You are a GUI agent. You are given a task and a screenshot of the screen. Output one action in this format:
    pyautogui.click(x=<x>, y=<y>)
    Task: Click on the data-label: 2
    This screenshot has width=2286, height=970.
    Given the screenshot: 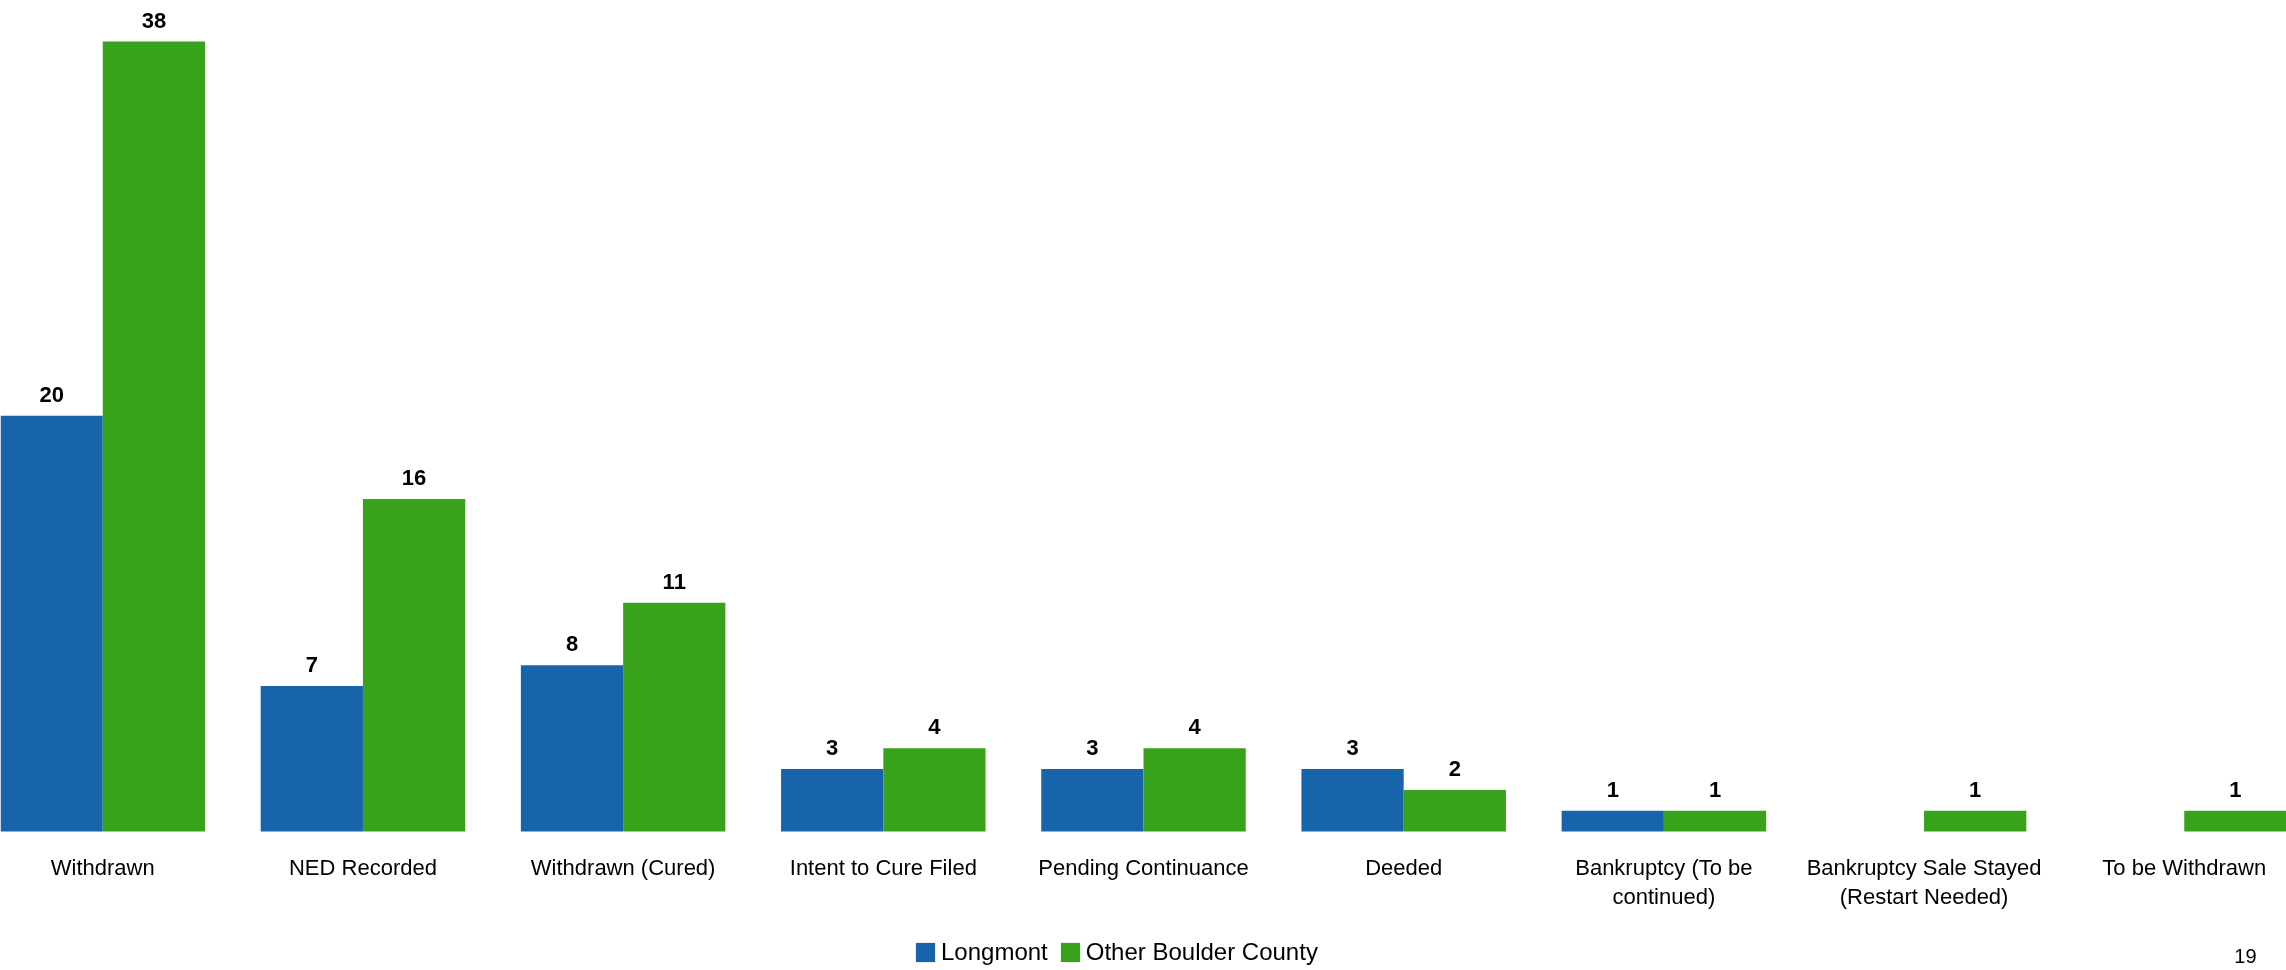 What is the action you would take?
    pyautogui.click(x=1454, y=768)
    